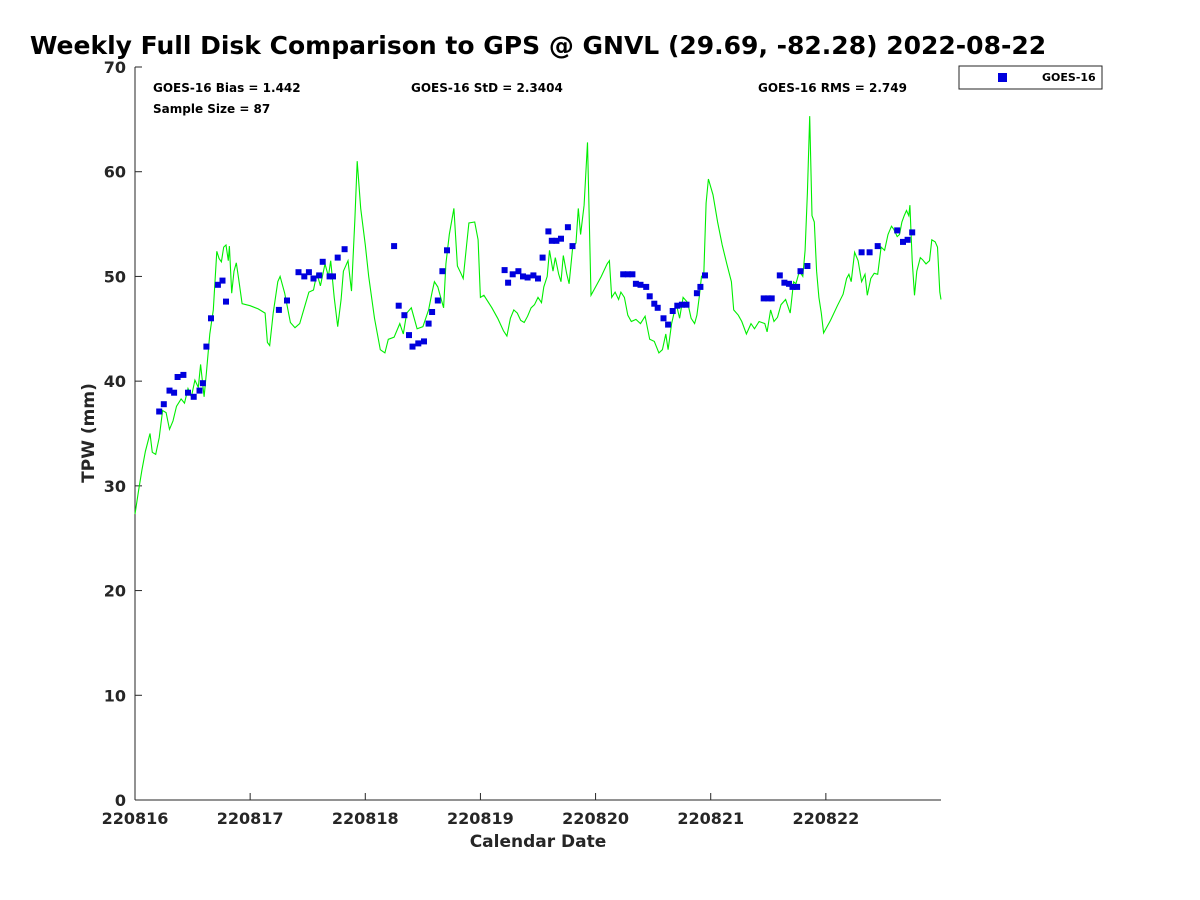 The height and width of the screenshot is (900, 1200). I want to click on x-tick-label: 220820, so click(595, 818).